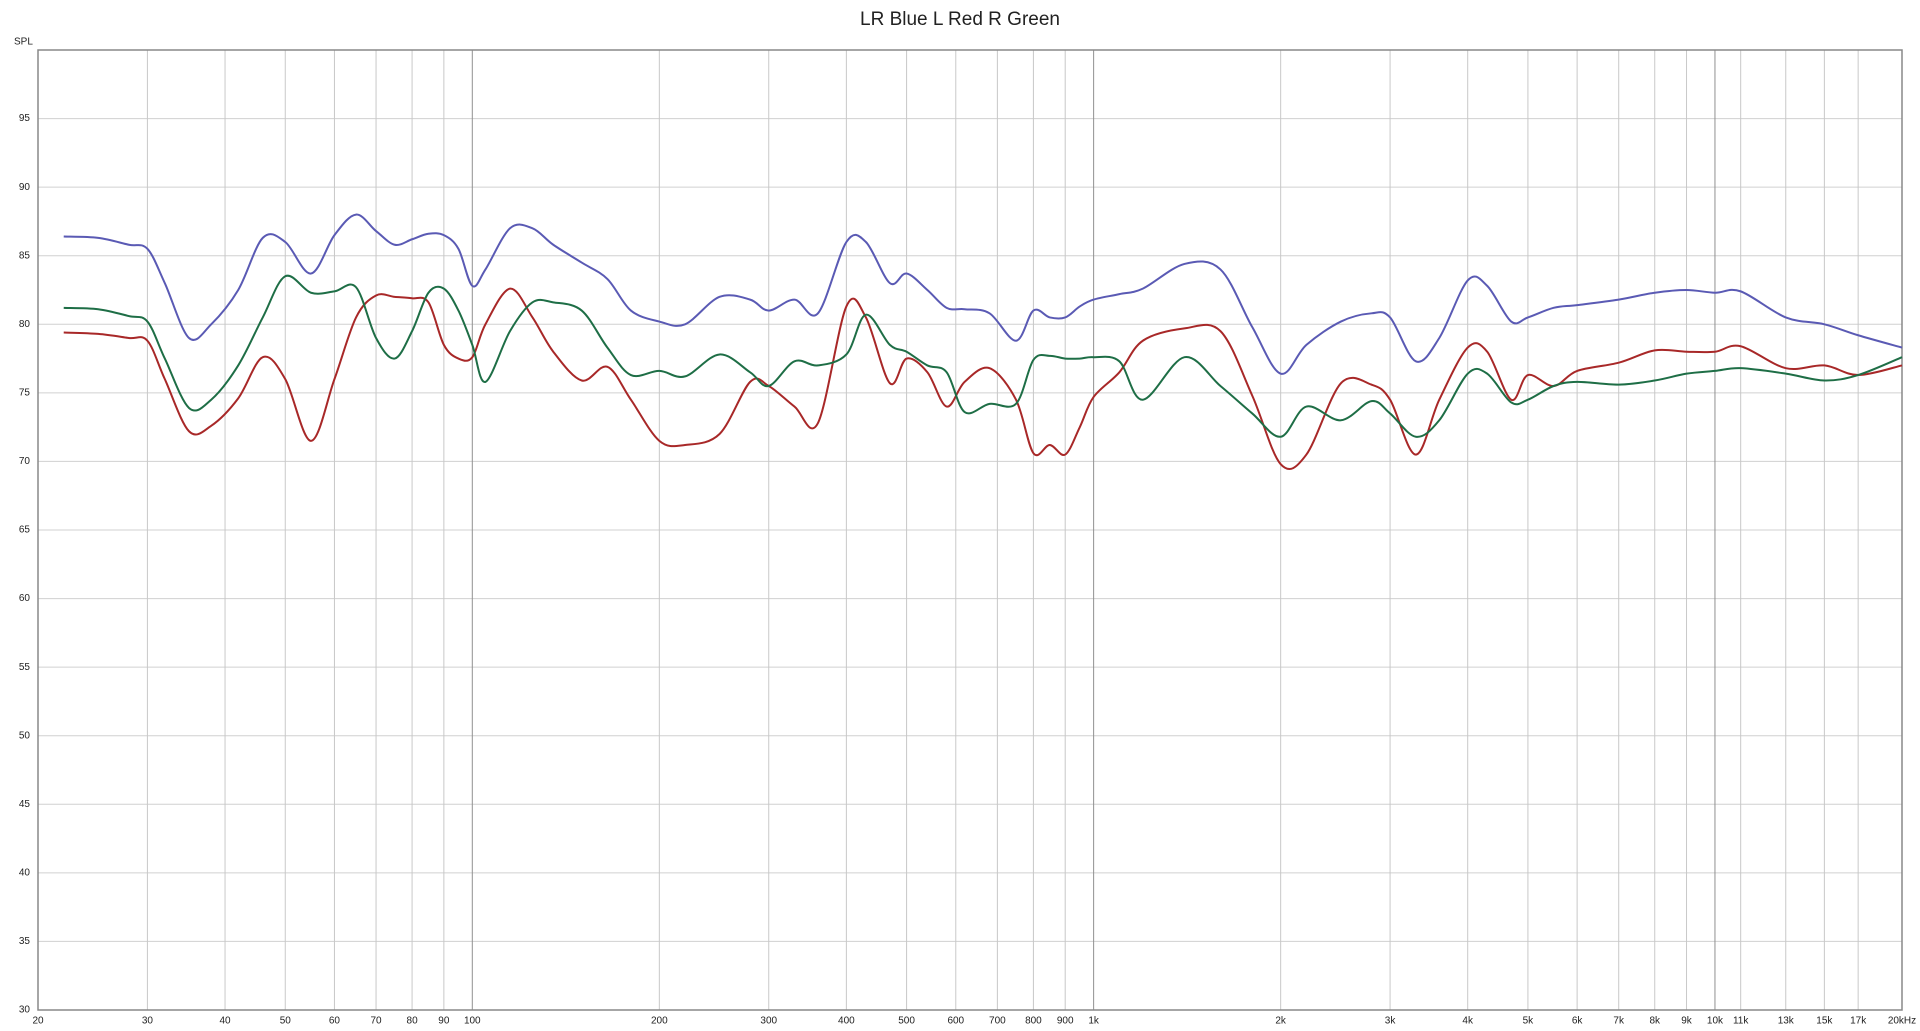  What do you see at coordinates (25, 530) in the screenshot?
I see `y-tick-label: 65` at bounding box center [25, 530].